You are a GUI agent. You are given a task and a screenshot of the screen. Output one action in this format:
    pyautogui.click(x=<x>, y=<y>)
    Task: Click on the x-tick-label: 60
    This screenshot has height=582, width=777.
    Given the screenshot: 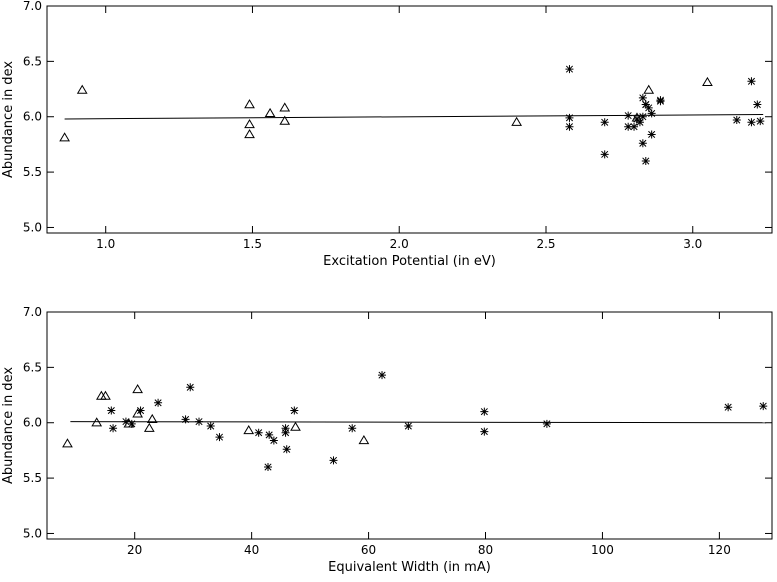 What is the action you would take?
    pyautogui.click(x=368, y=550)
    